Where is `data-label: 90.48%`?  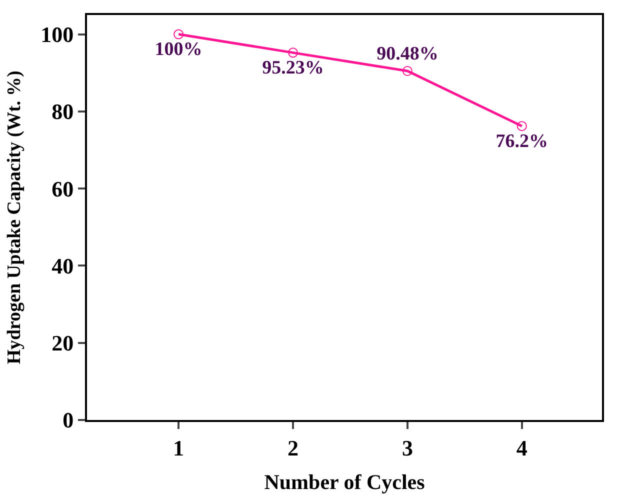
data-label: 90.48% is located at coordinates (407, 54).